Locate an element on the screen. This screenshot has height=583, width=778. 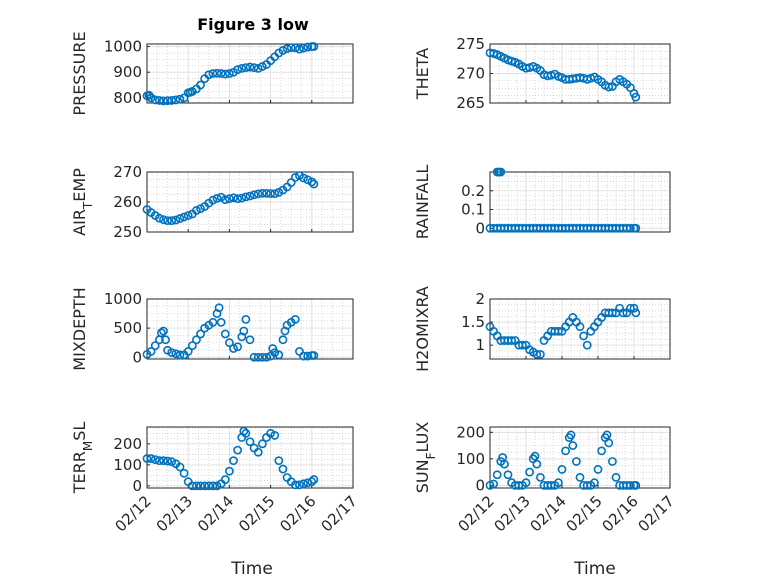
y-tick-label: 1000 is located at coordinates (123, 299).